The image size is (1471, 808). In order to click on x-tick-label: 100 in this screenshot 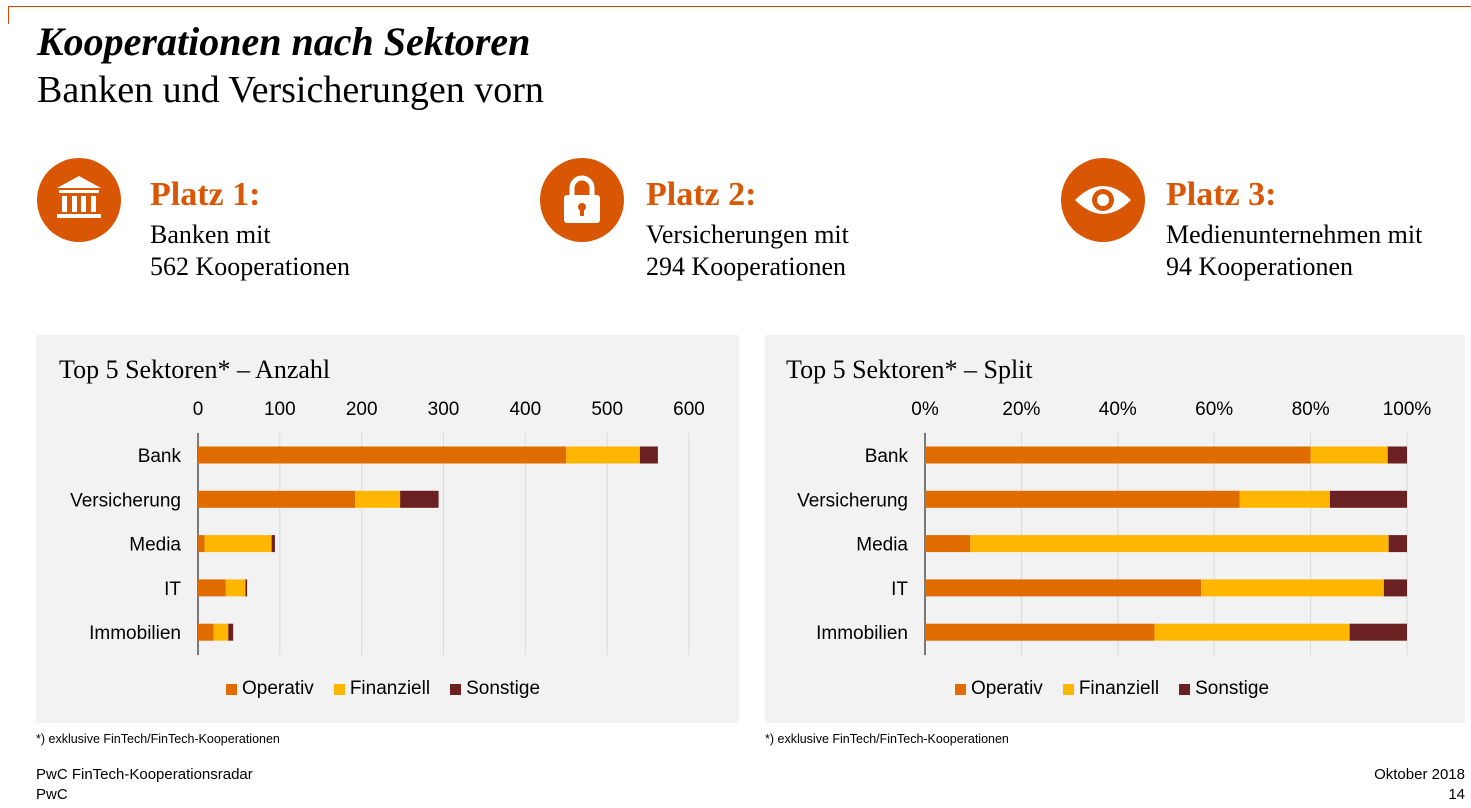, I will do `click(280, 409)`.